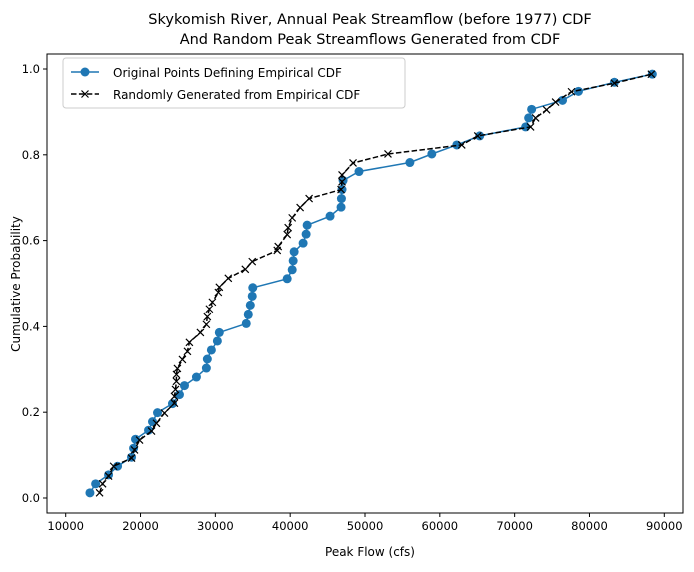 This screenshot has width=694, height=572. What do you see at coordinates (215, 526) in the screenshot?
I see `x-tick-label: 30000` at bounding box center [215, 526].